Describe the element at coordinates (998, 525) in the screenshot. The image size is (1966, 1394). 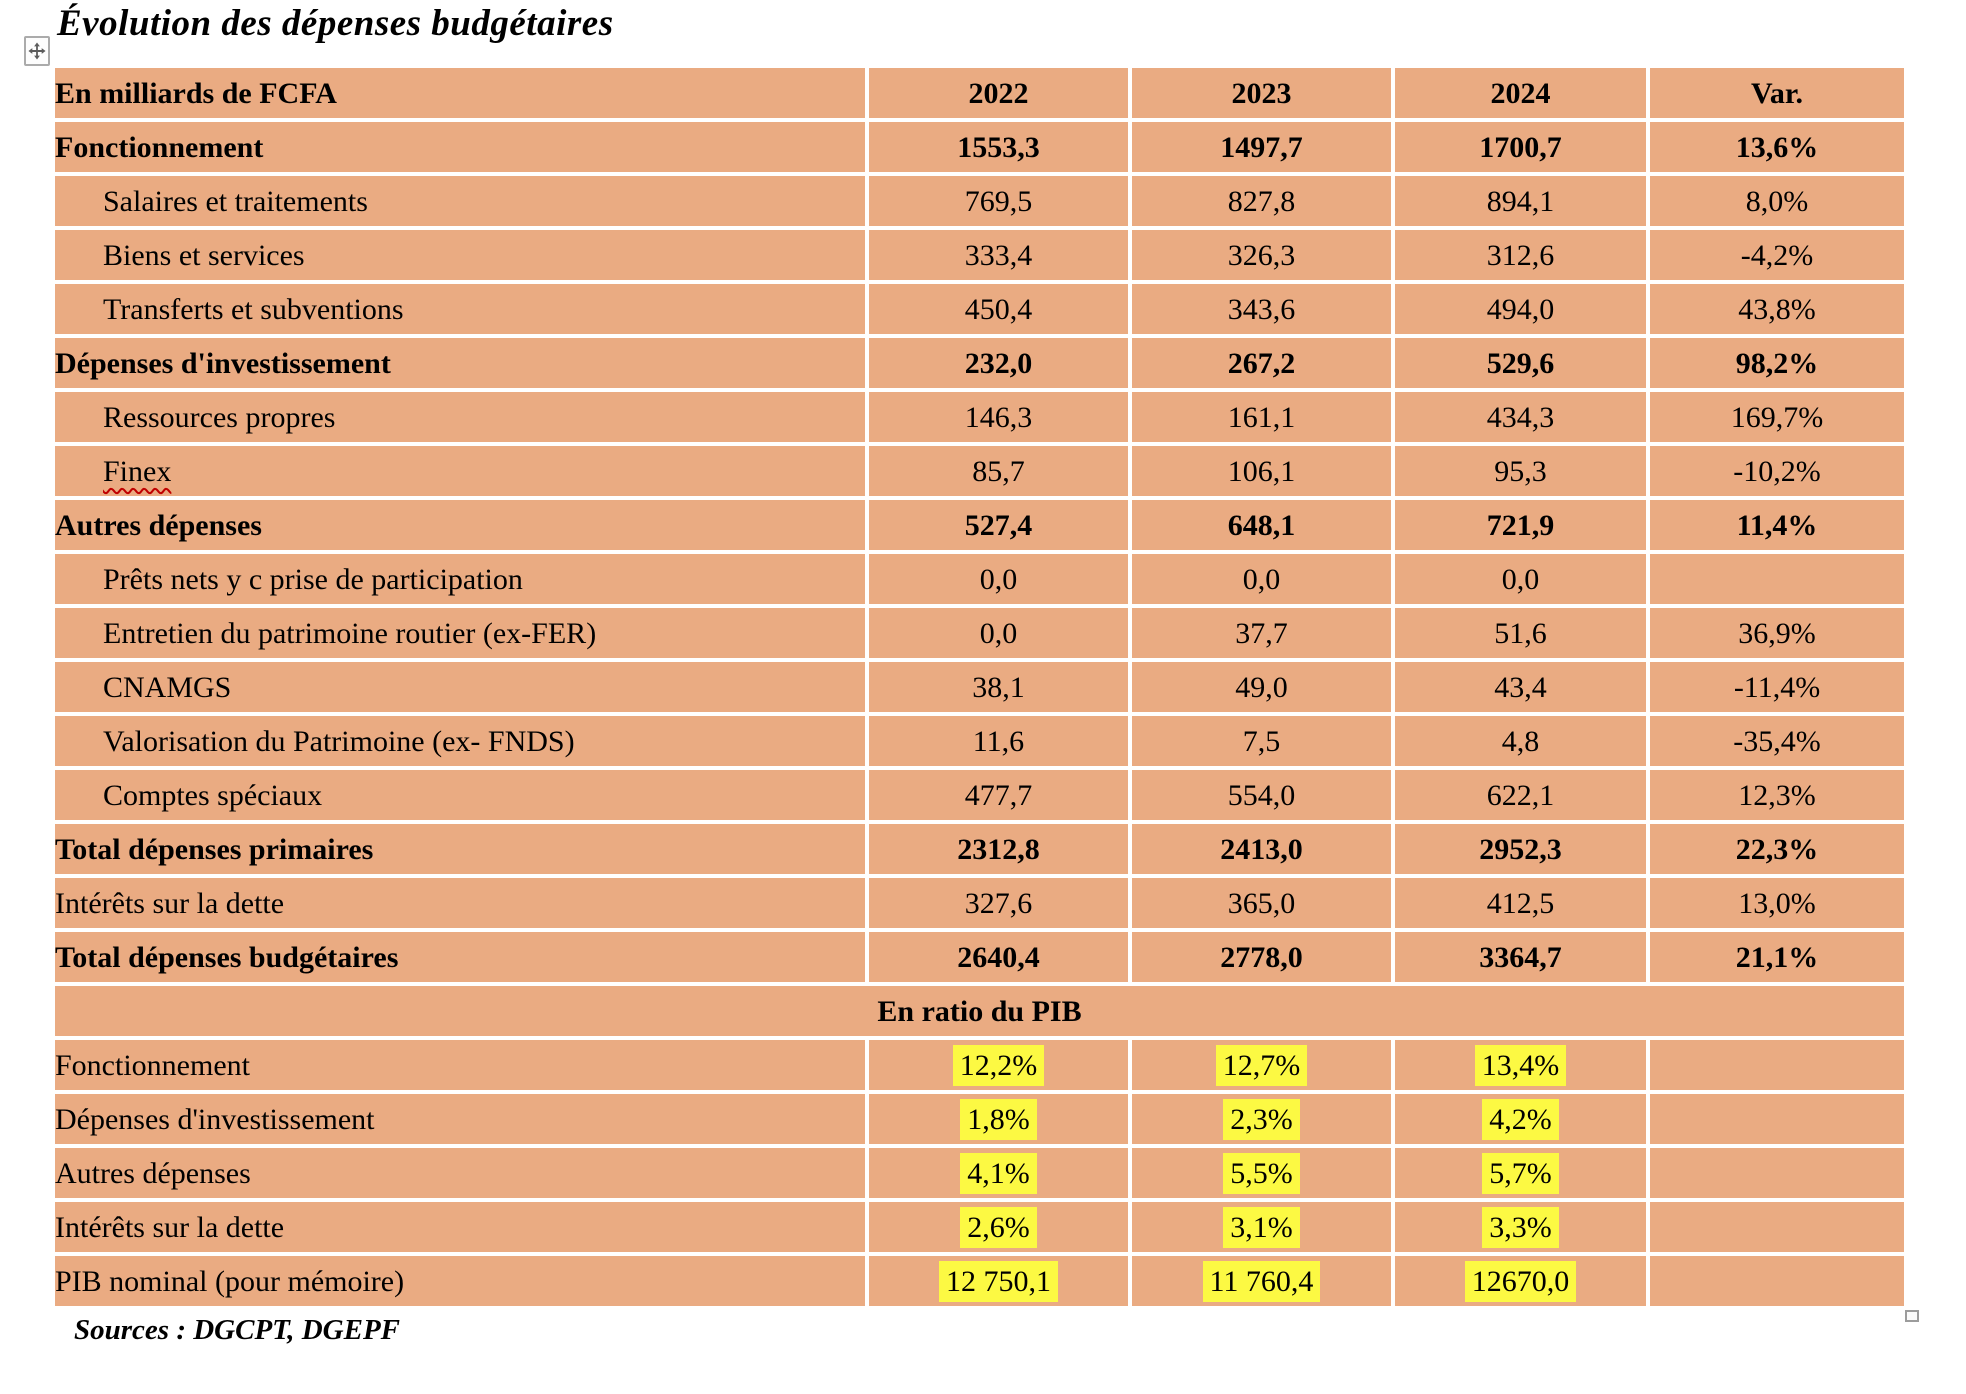
I see `cell-2022: 527,4` at that location.